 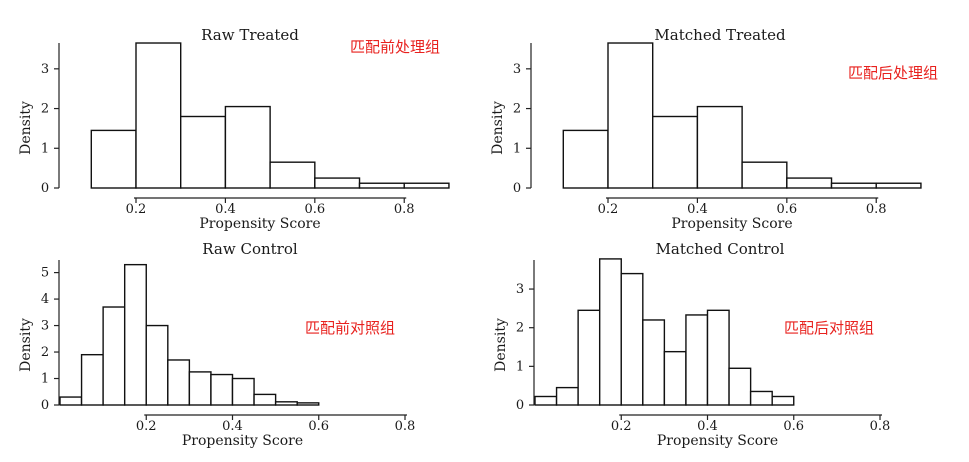 I want to click on panel-annotation: 匹配后处理组, so click(x=893, y=73).